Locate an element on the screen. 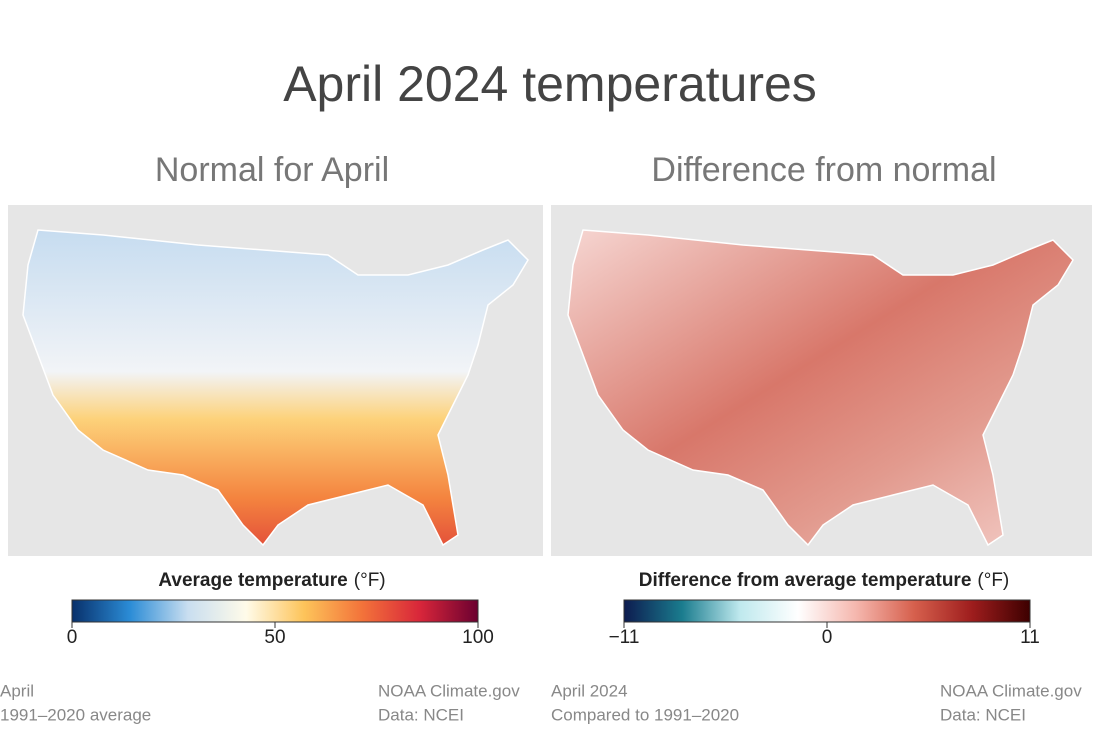 This screenshot has width=1100, height=738. note: 1991–2020 average is located at coordinates (75, 714).